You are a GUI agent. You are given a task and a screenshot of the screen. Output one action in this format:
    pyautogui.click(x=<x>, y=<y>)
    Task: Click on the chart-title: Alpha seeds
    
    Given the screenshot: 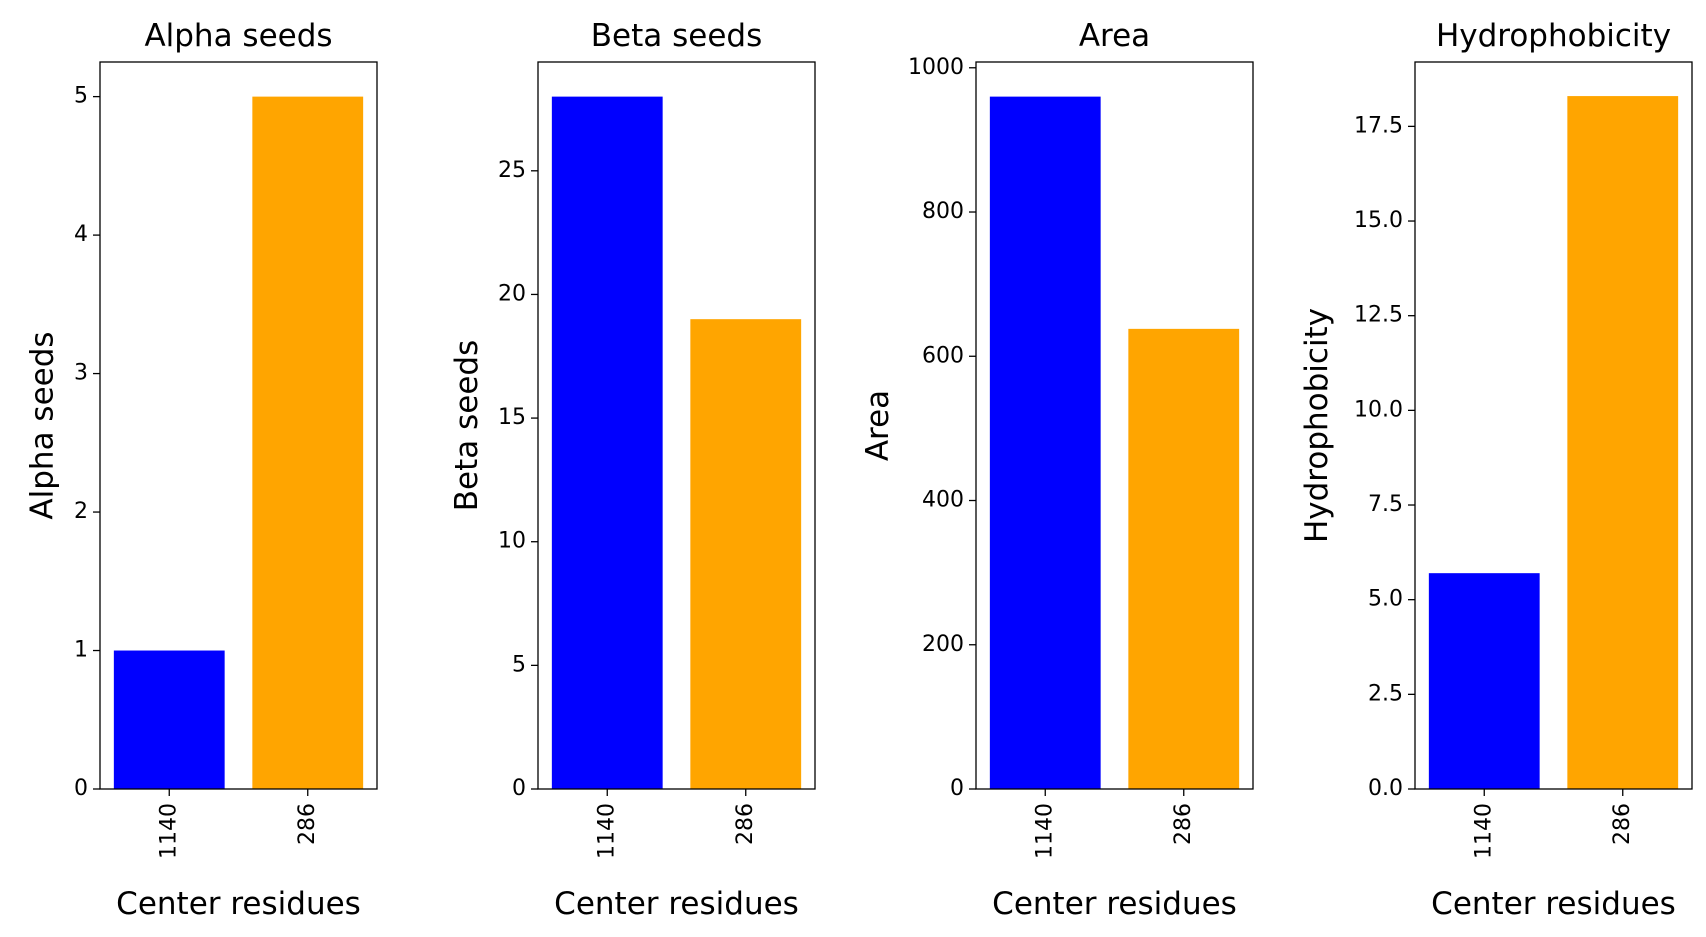 What is the action you would take?
    pyautogui.click(x=238, y=36)
    